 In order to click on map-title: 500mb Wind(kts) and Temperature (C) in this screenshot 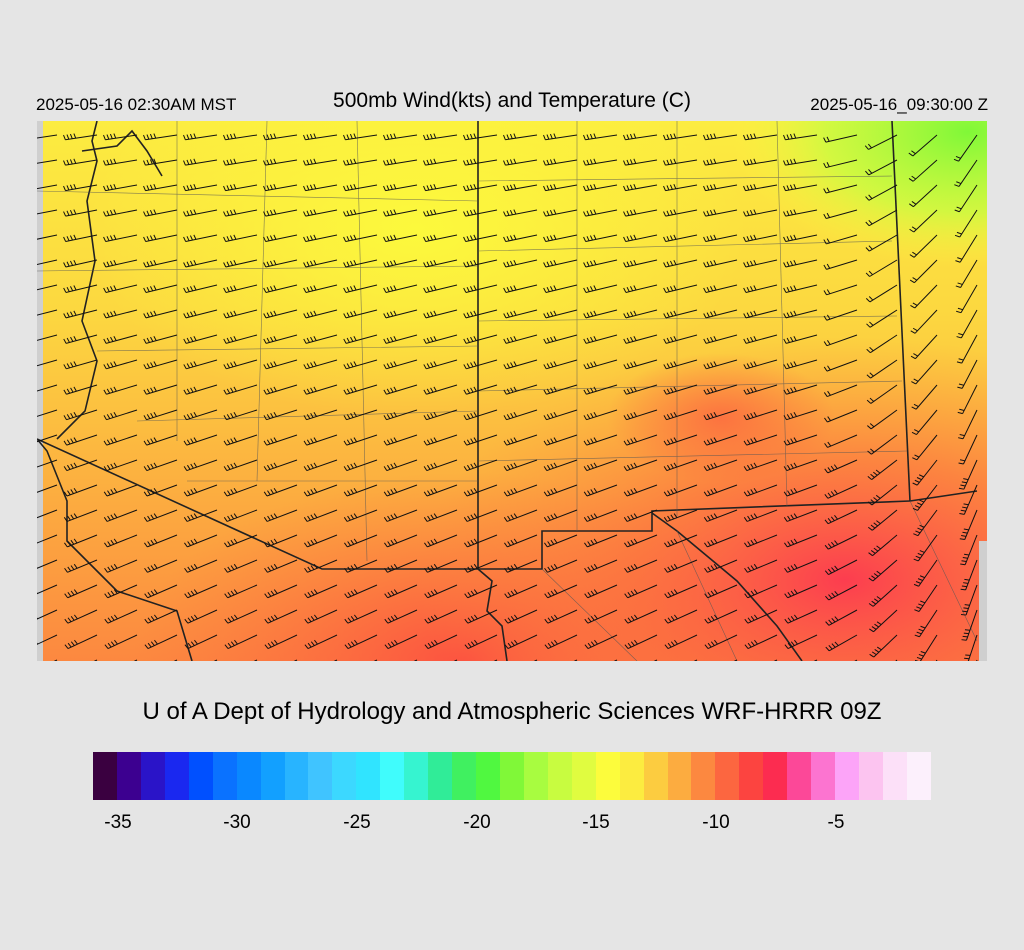, I will do `click(512, 100)`.